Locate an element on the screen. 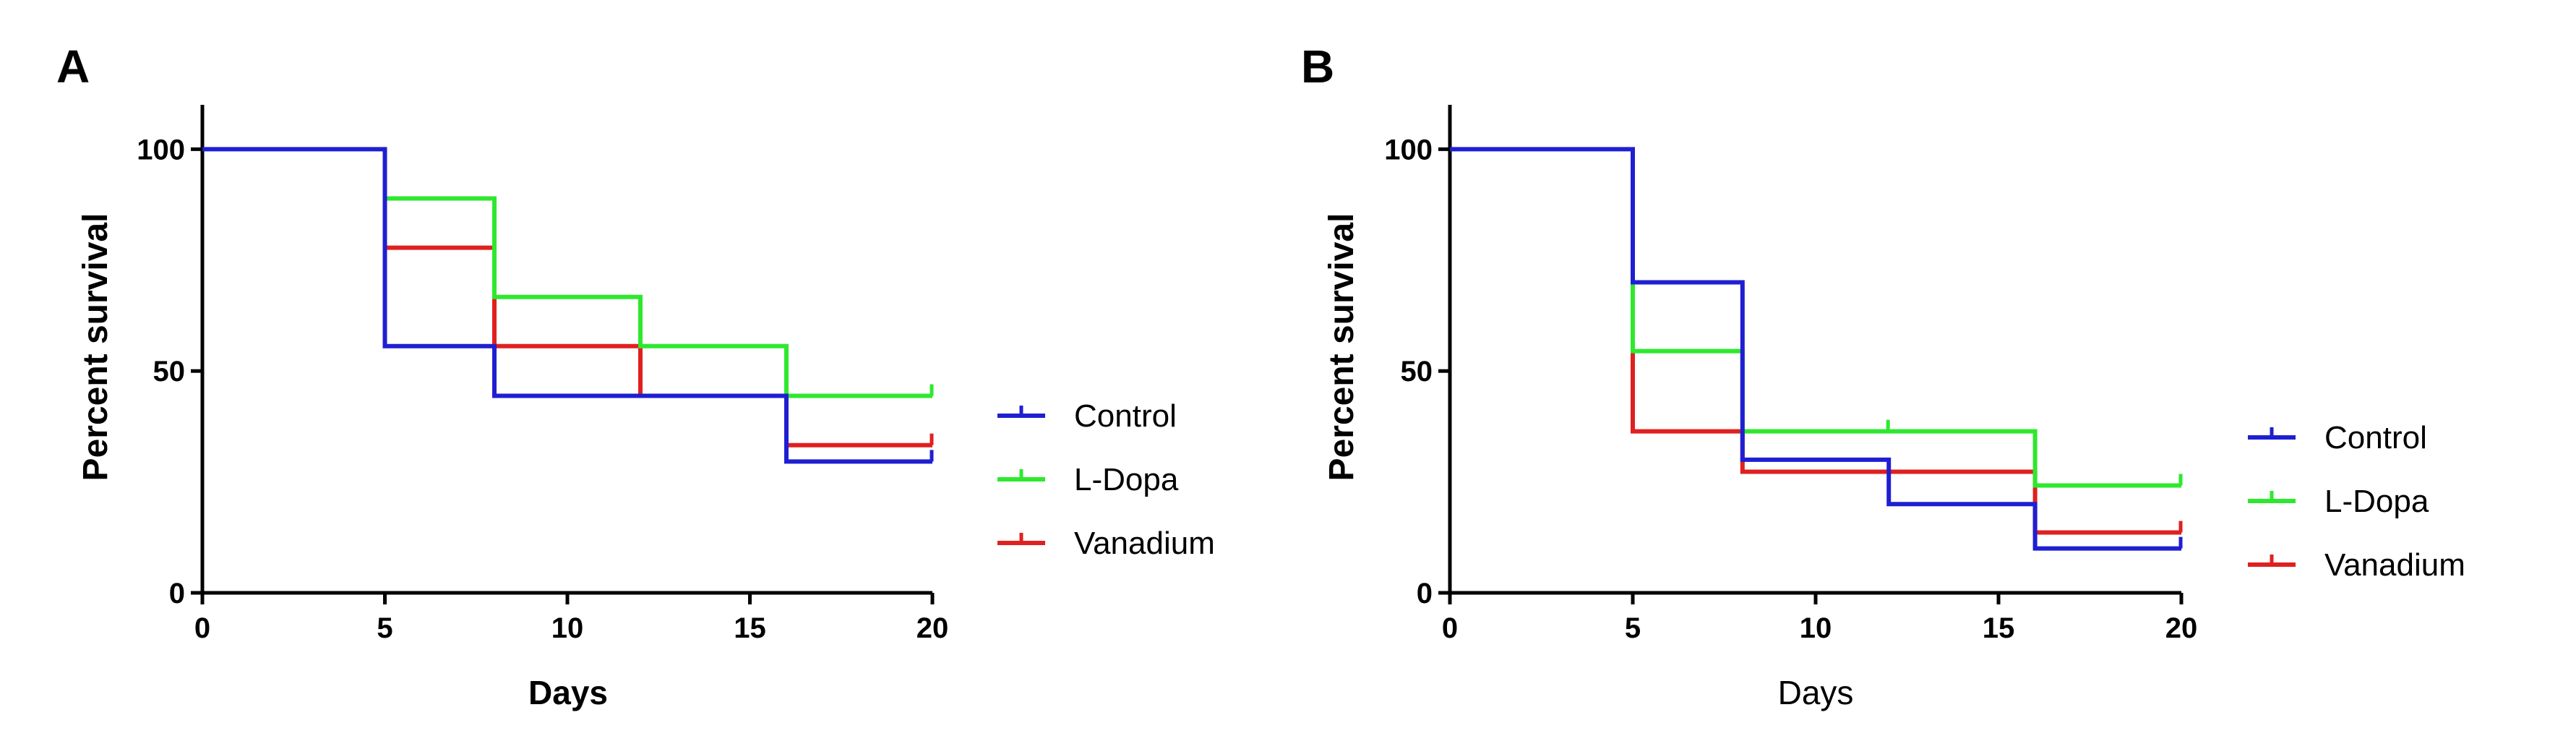  series-layer is located at coordinates (568, 305).